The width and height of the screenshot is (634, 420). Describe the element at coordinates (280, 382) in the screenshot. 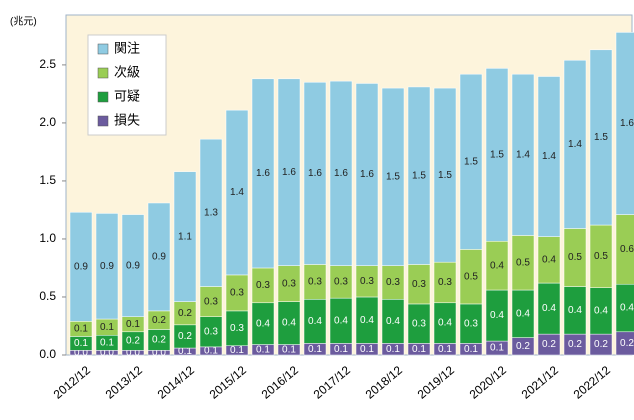

I see `x-tick-label: 2016/12` at that location.